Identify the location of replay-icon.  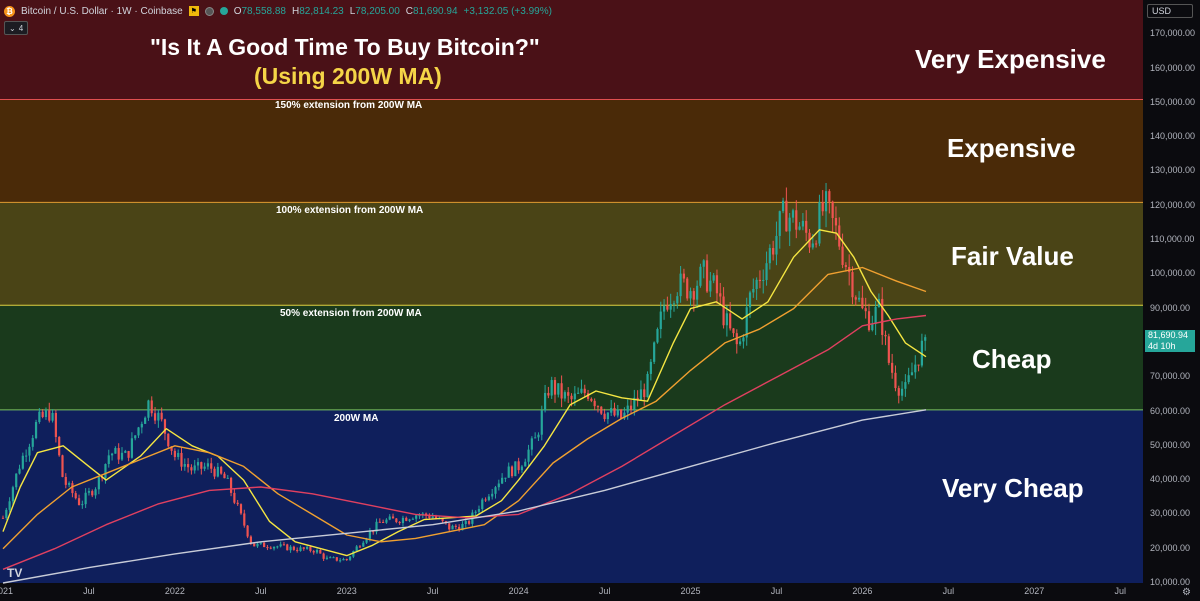
(209, 11).